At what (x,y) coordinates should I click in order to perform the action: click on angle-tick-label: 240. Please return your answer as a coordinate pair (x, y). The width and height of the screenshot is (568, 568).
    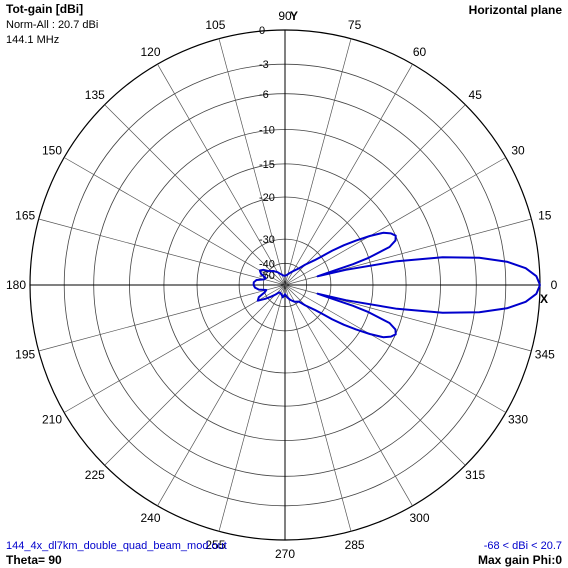
    Looking at the image, I should click on (150, 518).